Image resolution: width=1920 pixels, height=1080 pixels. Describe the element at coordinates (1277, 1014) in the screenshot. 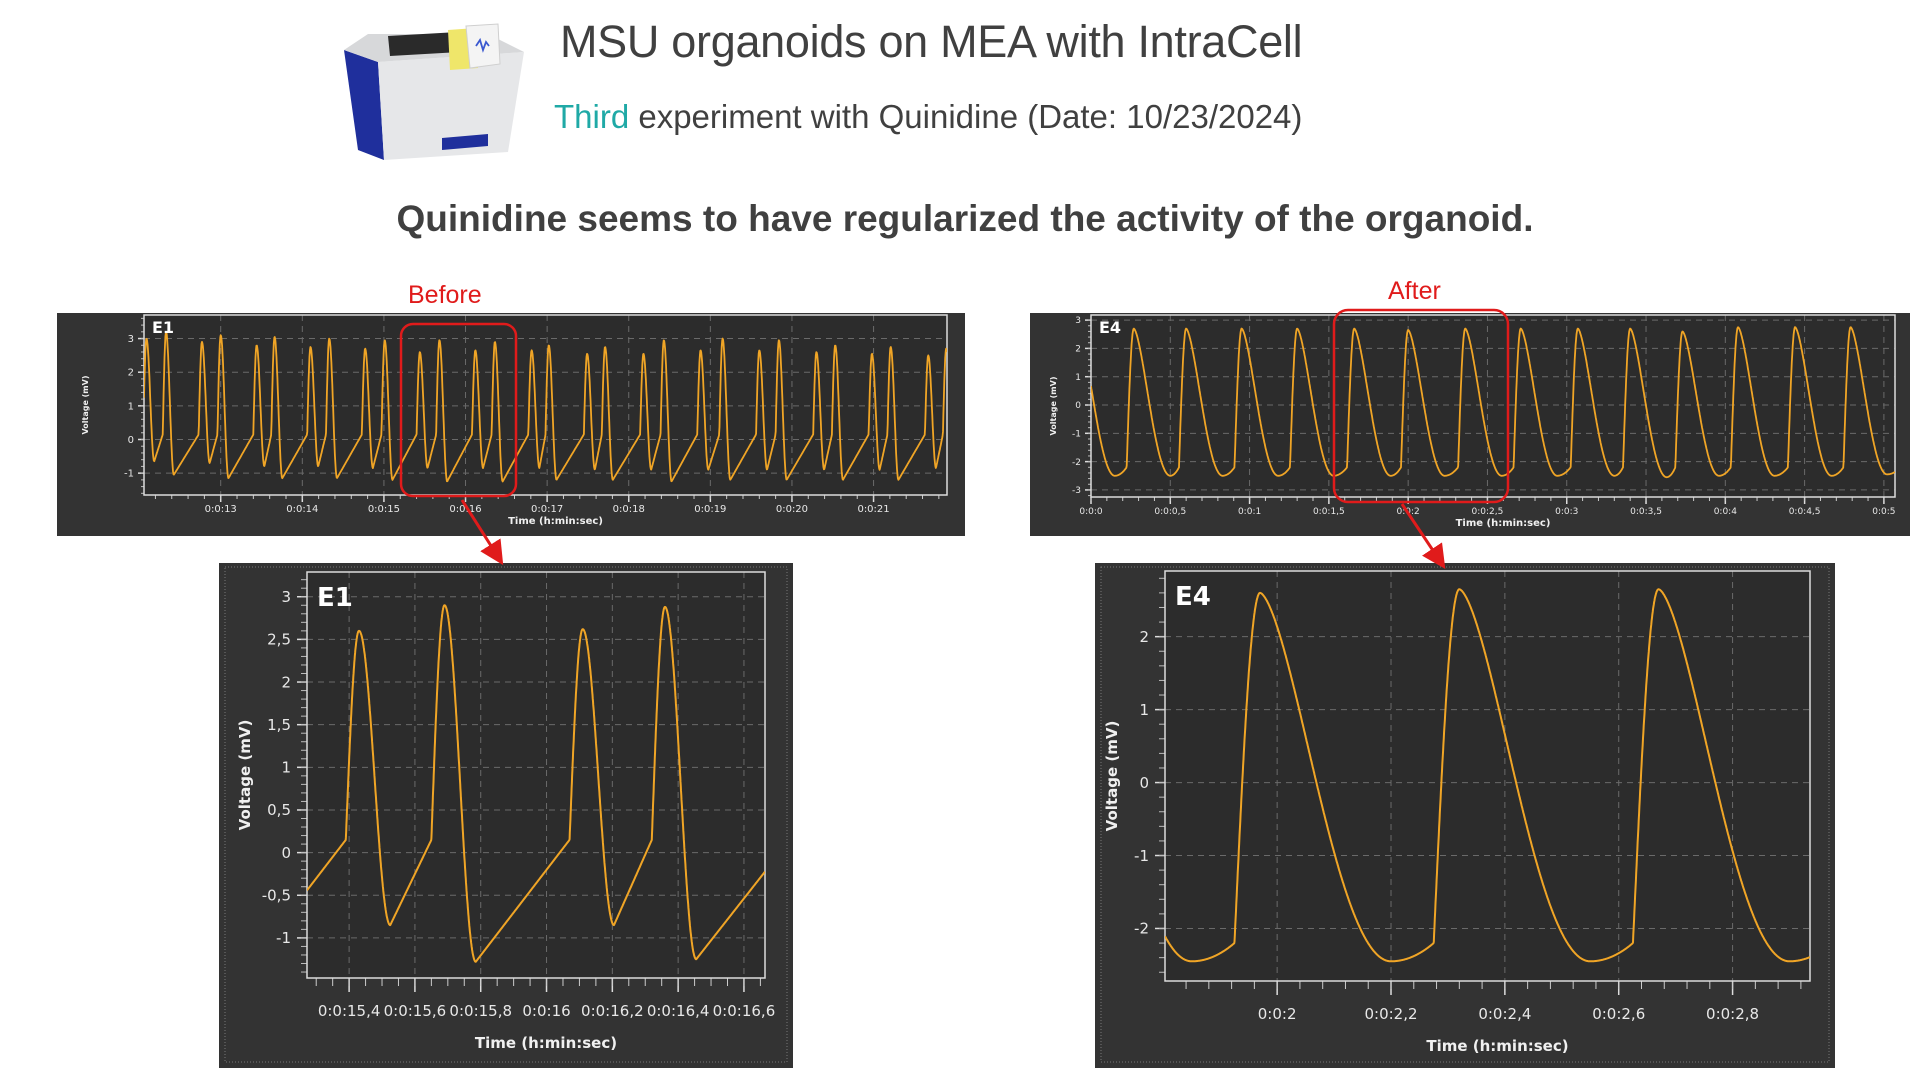

I see `x-tick-label: 0:0:2` at that location.